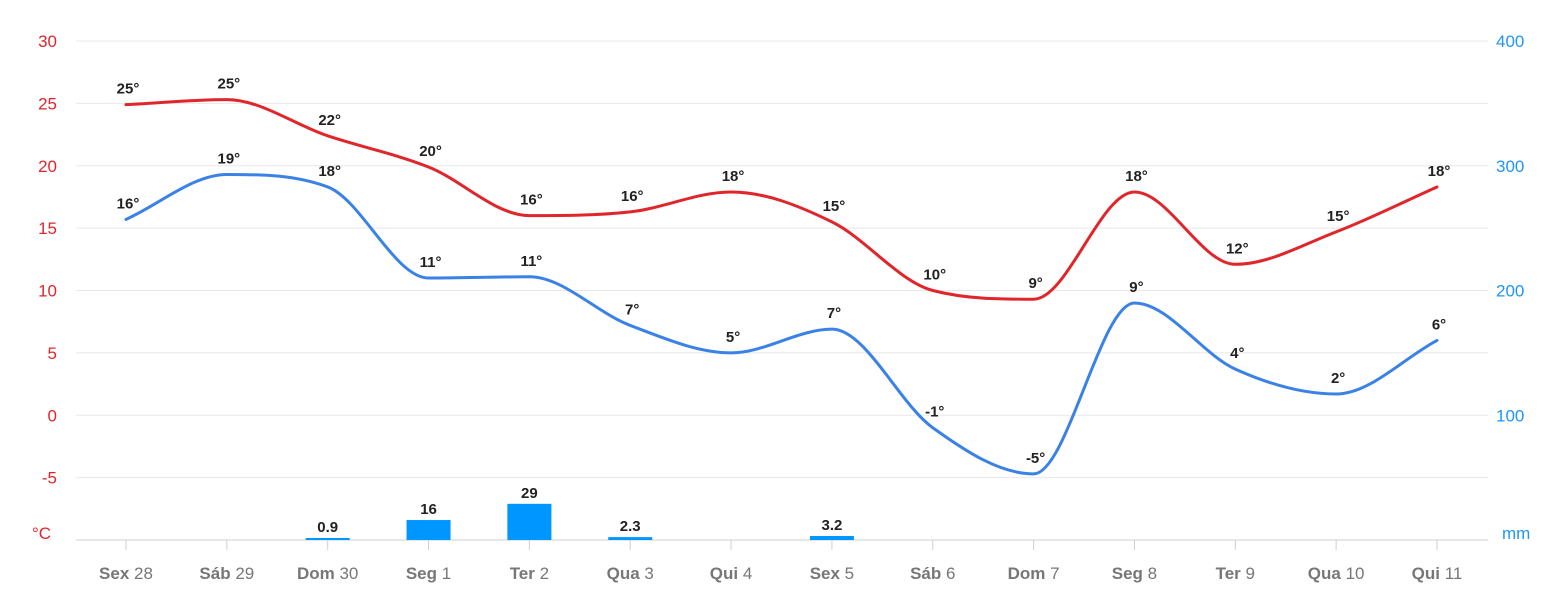  Describe the element at coordinates (1035, 458) in the screenshot. I see `min-temperature-label: -5°` at that location.